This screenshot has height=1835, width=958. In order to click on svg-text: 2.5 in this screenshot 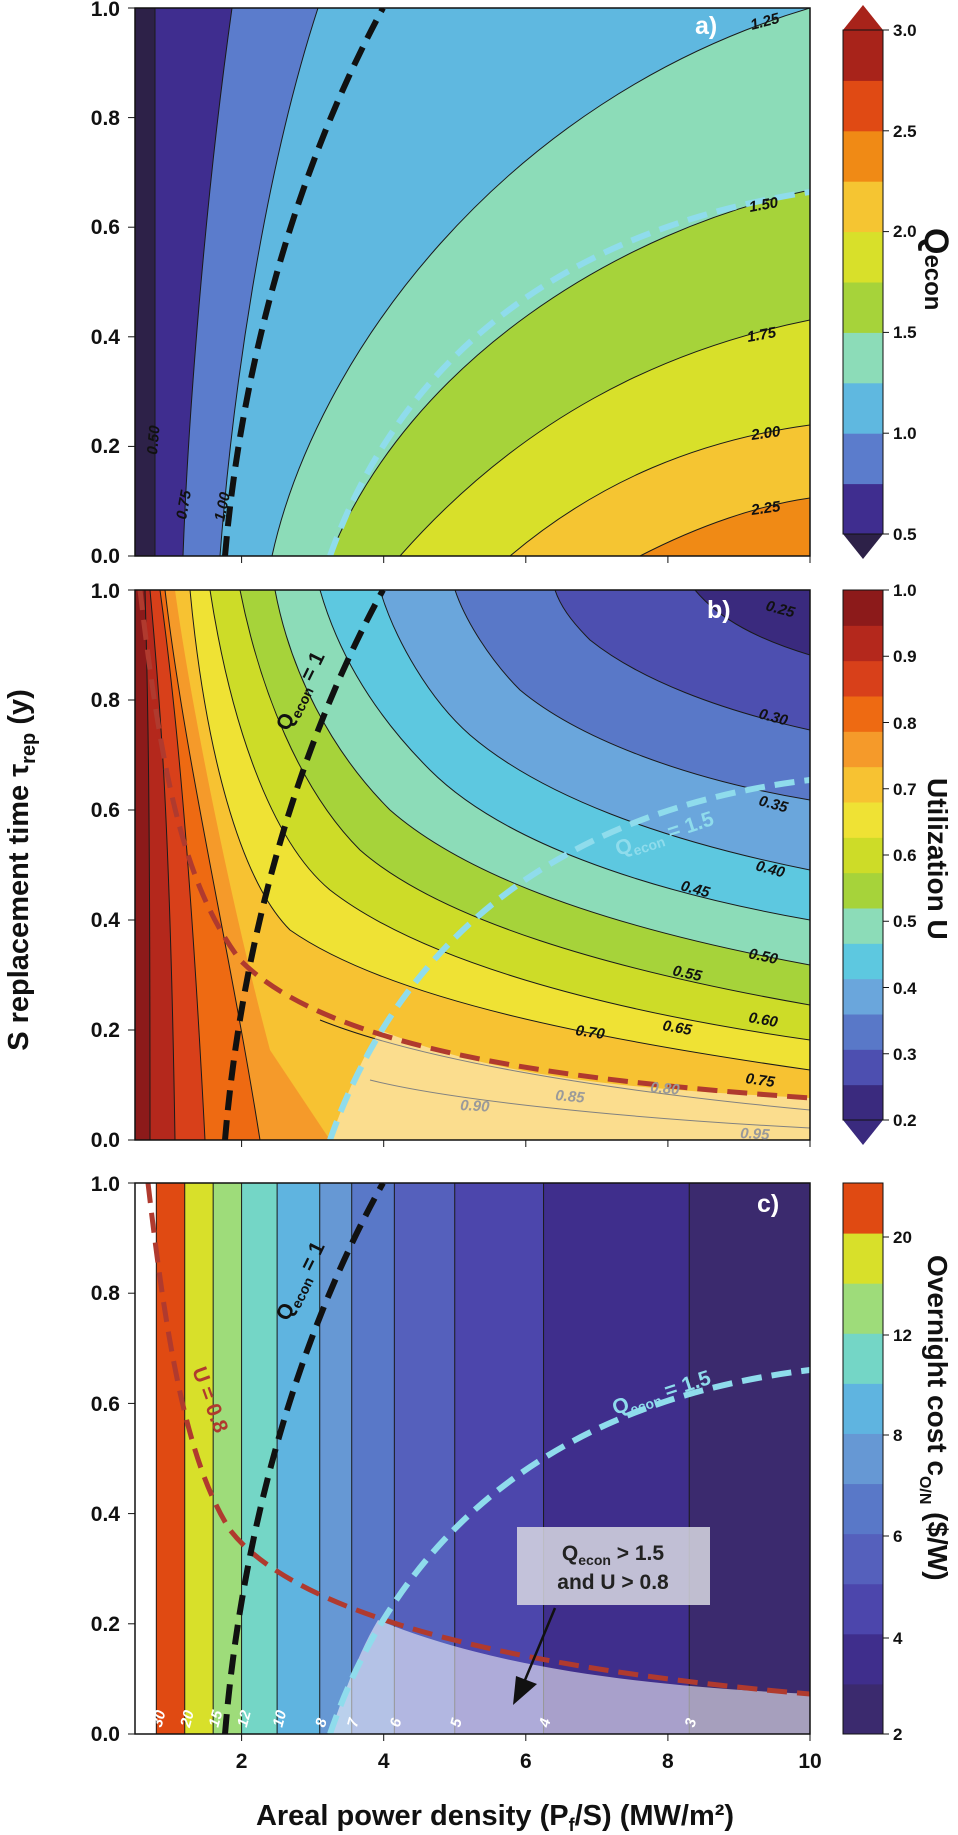, I will do `click(905, 131)`.